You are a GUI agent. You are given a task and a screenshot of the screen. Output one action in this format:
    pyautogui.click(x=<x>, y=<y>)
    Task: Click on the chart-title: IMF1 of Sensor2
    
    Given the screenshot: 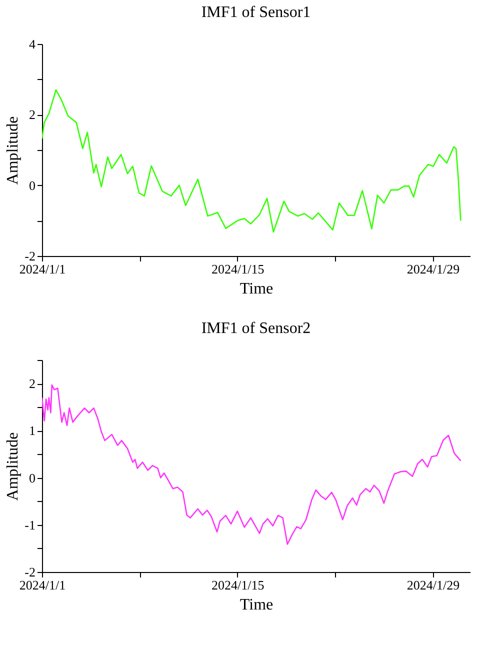 What is the action you would take?
    pyautogui.click(x=256, y=328)
    